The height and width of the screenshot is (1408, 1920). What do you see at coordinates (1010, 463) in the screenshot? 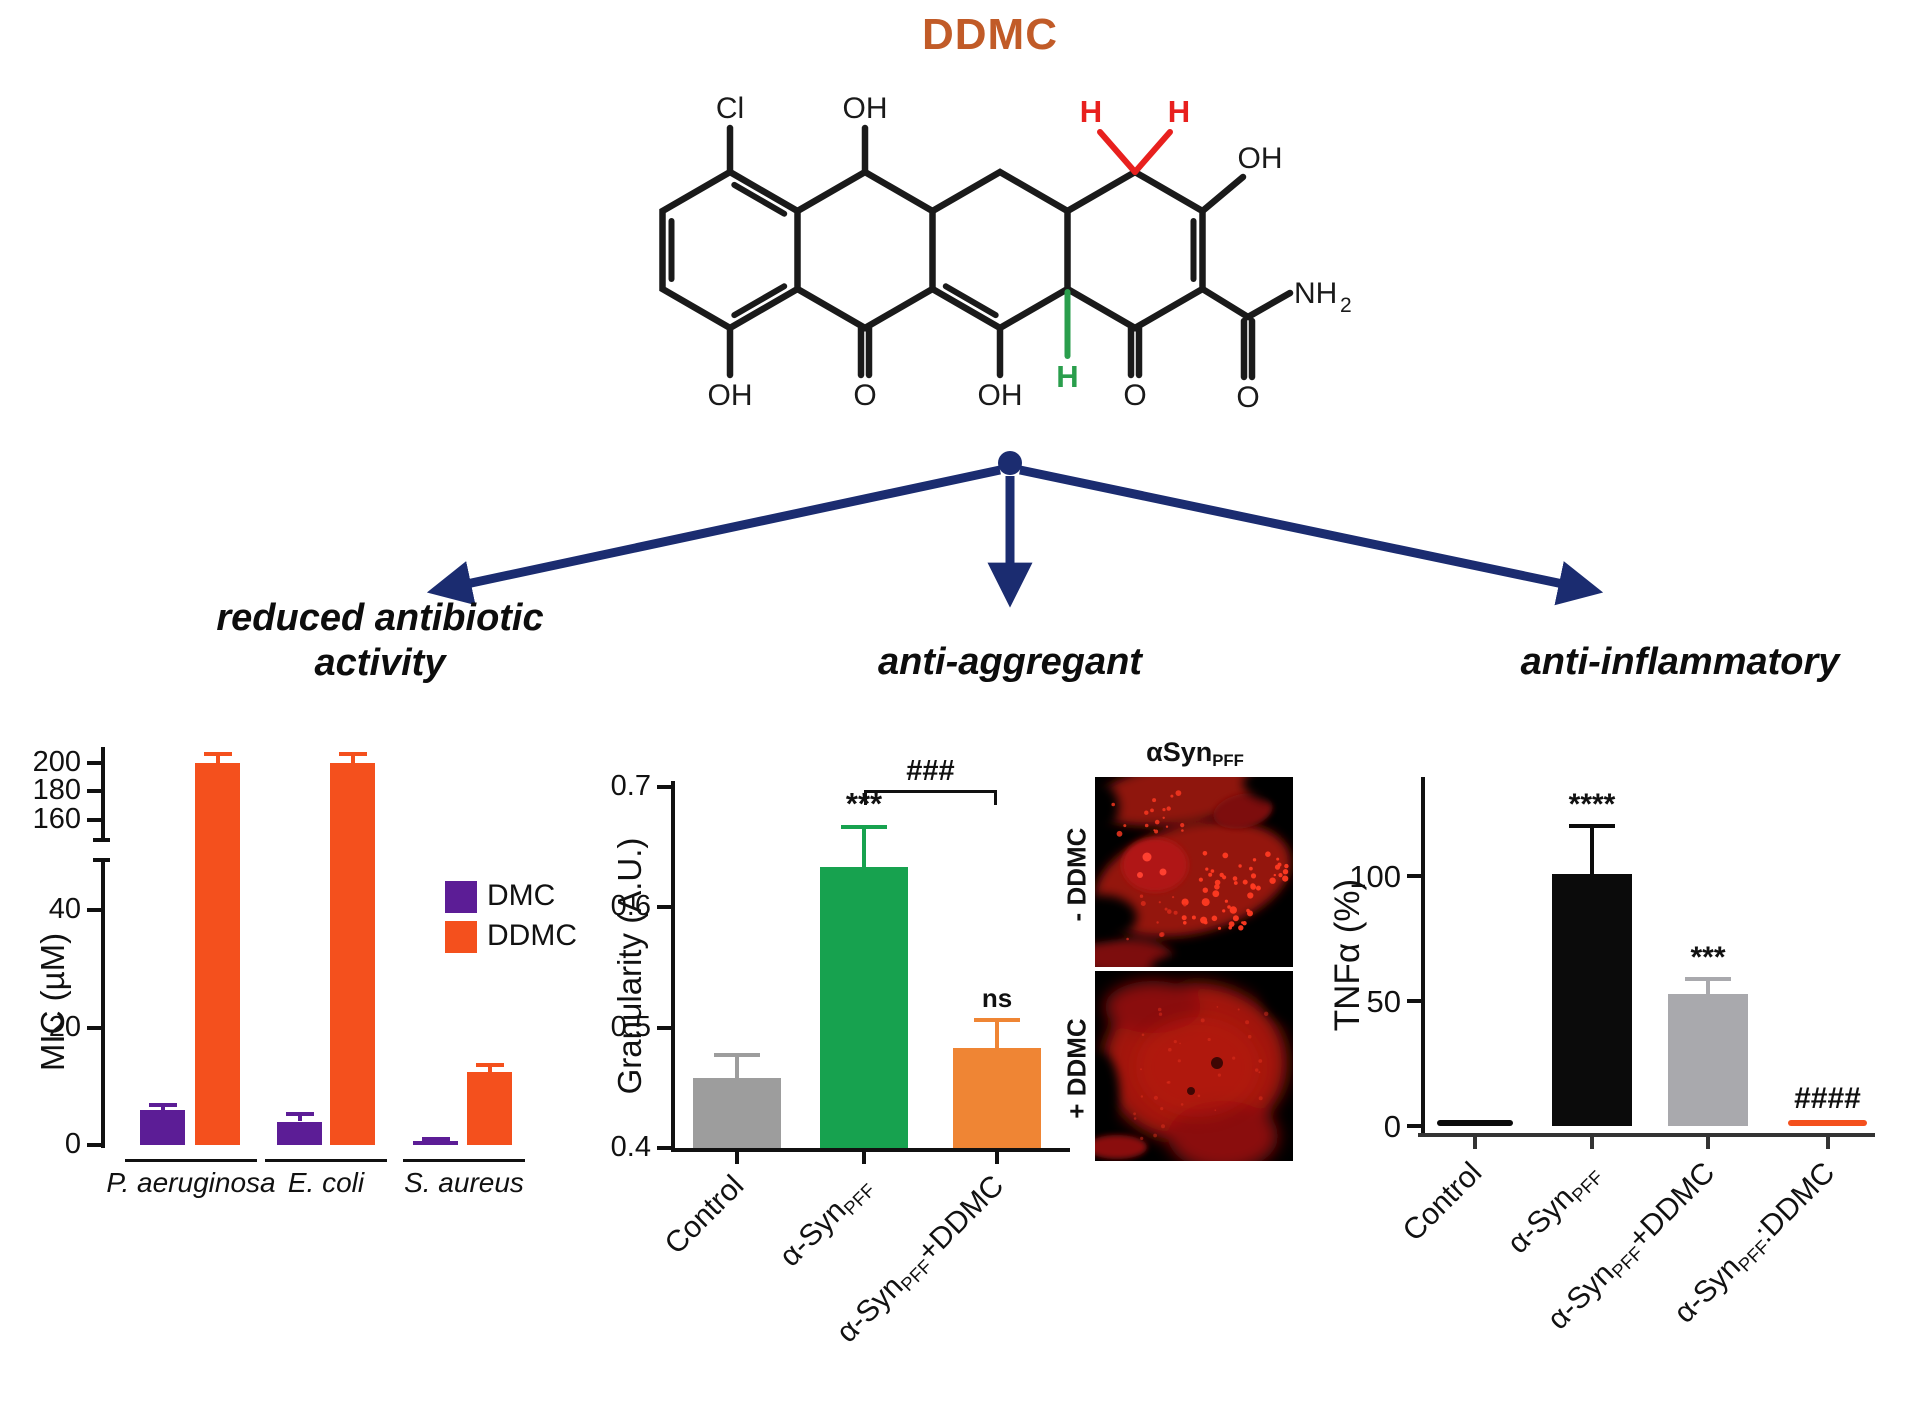
I see `arrow-origin-dot` at bounding box center [1010, 463].